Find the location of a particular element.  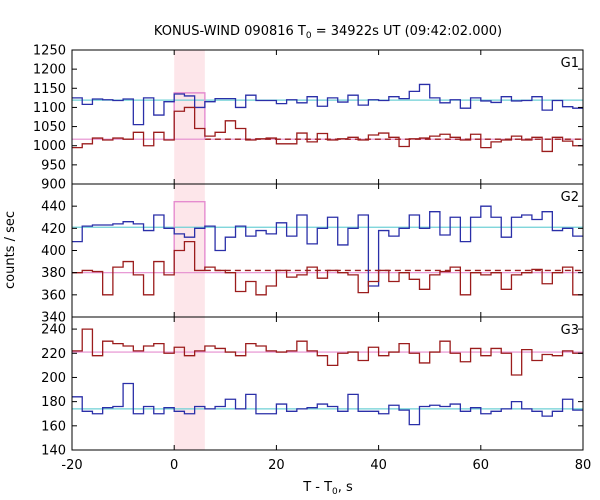

y-axis-label: counts / sec is located at coordinates (10, 250).